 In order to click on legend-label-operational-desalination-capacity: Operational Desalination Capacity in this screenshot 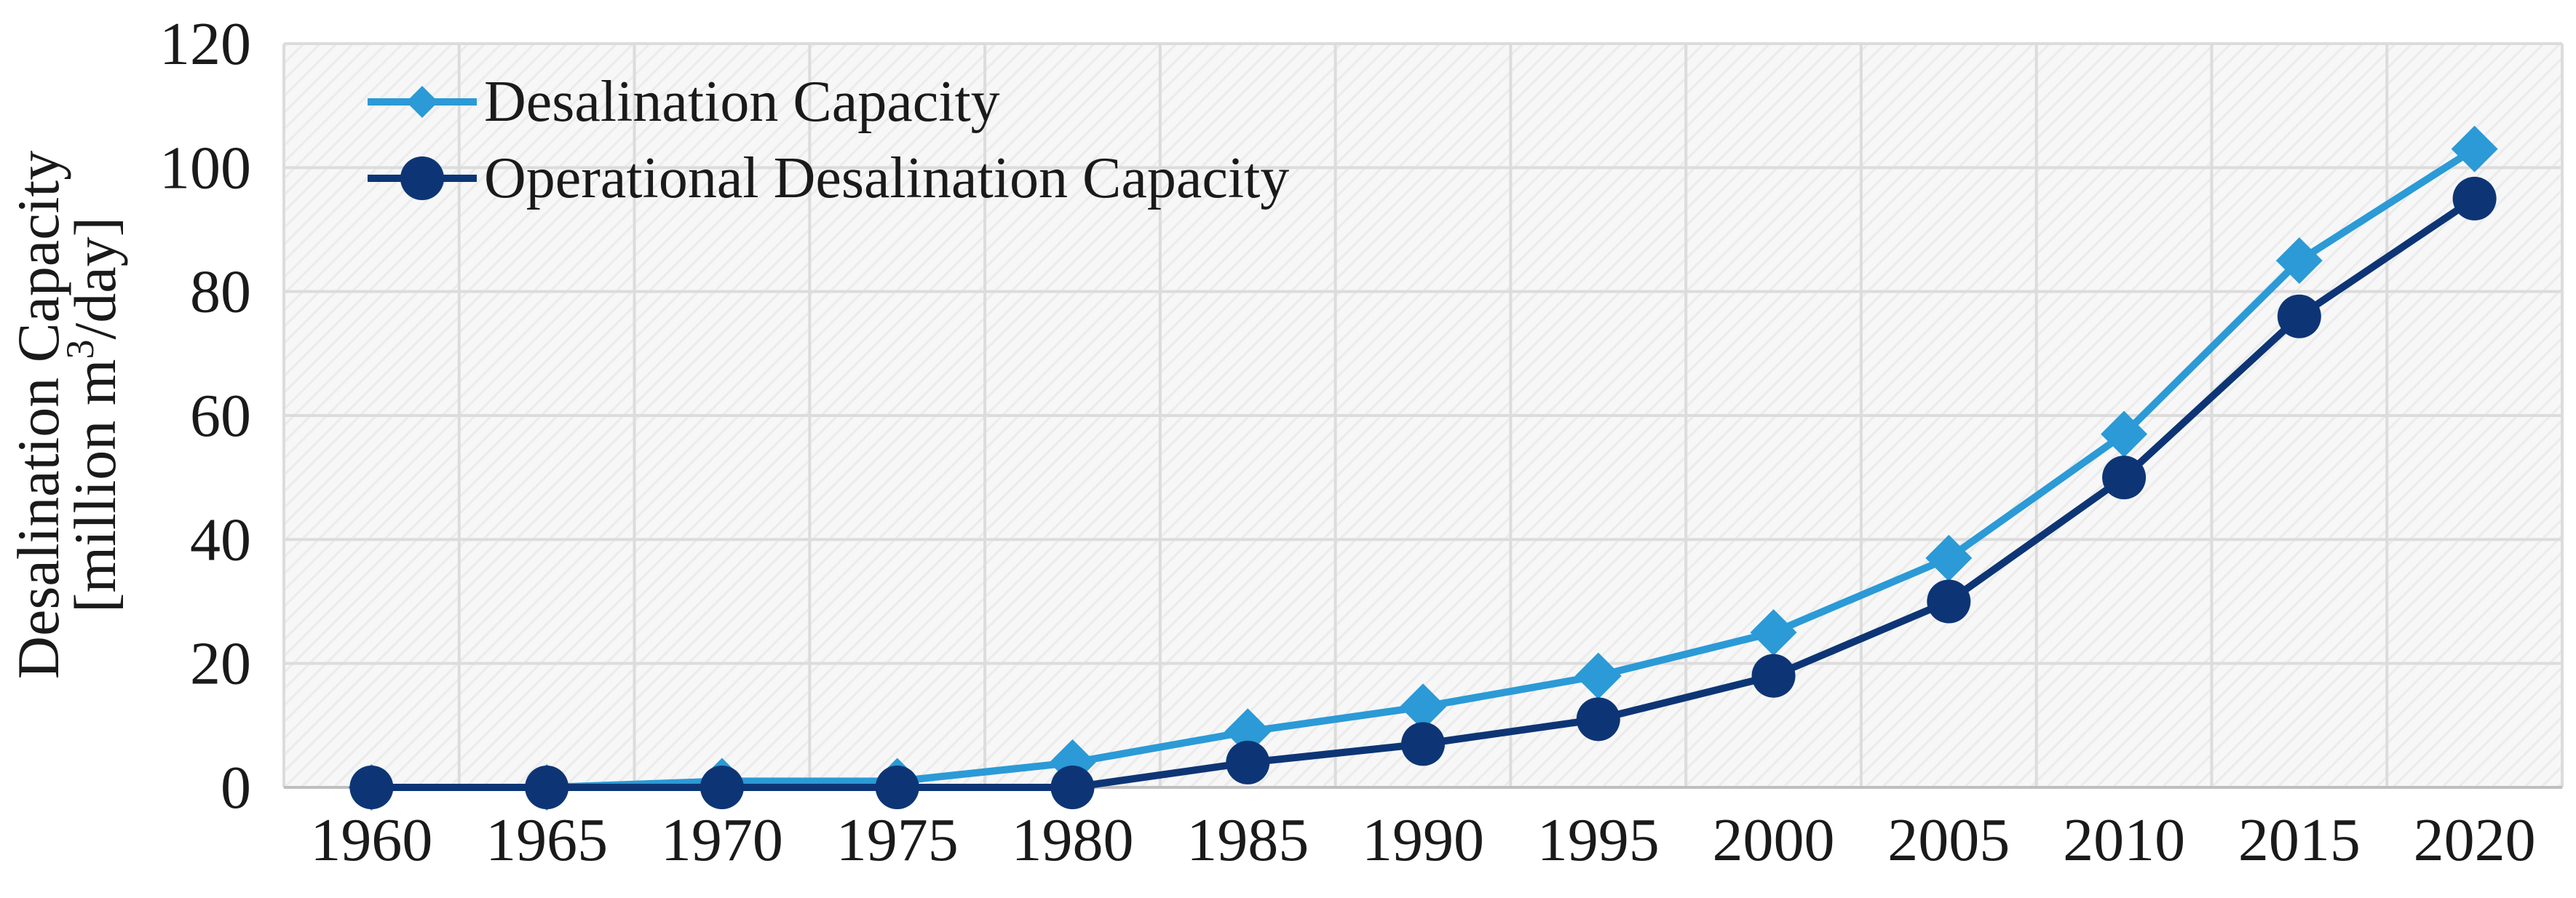, I will do `click(886, 178)`.